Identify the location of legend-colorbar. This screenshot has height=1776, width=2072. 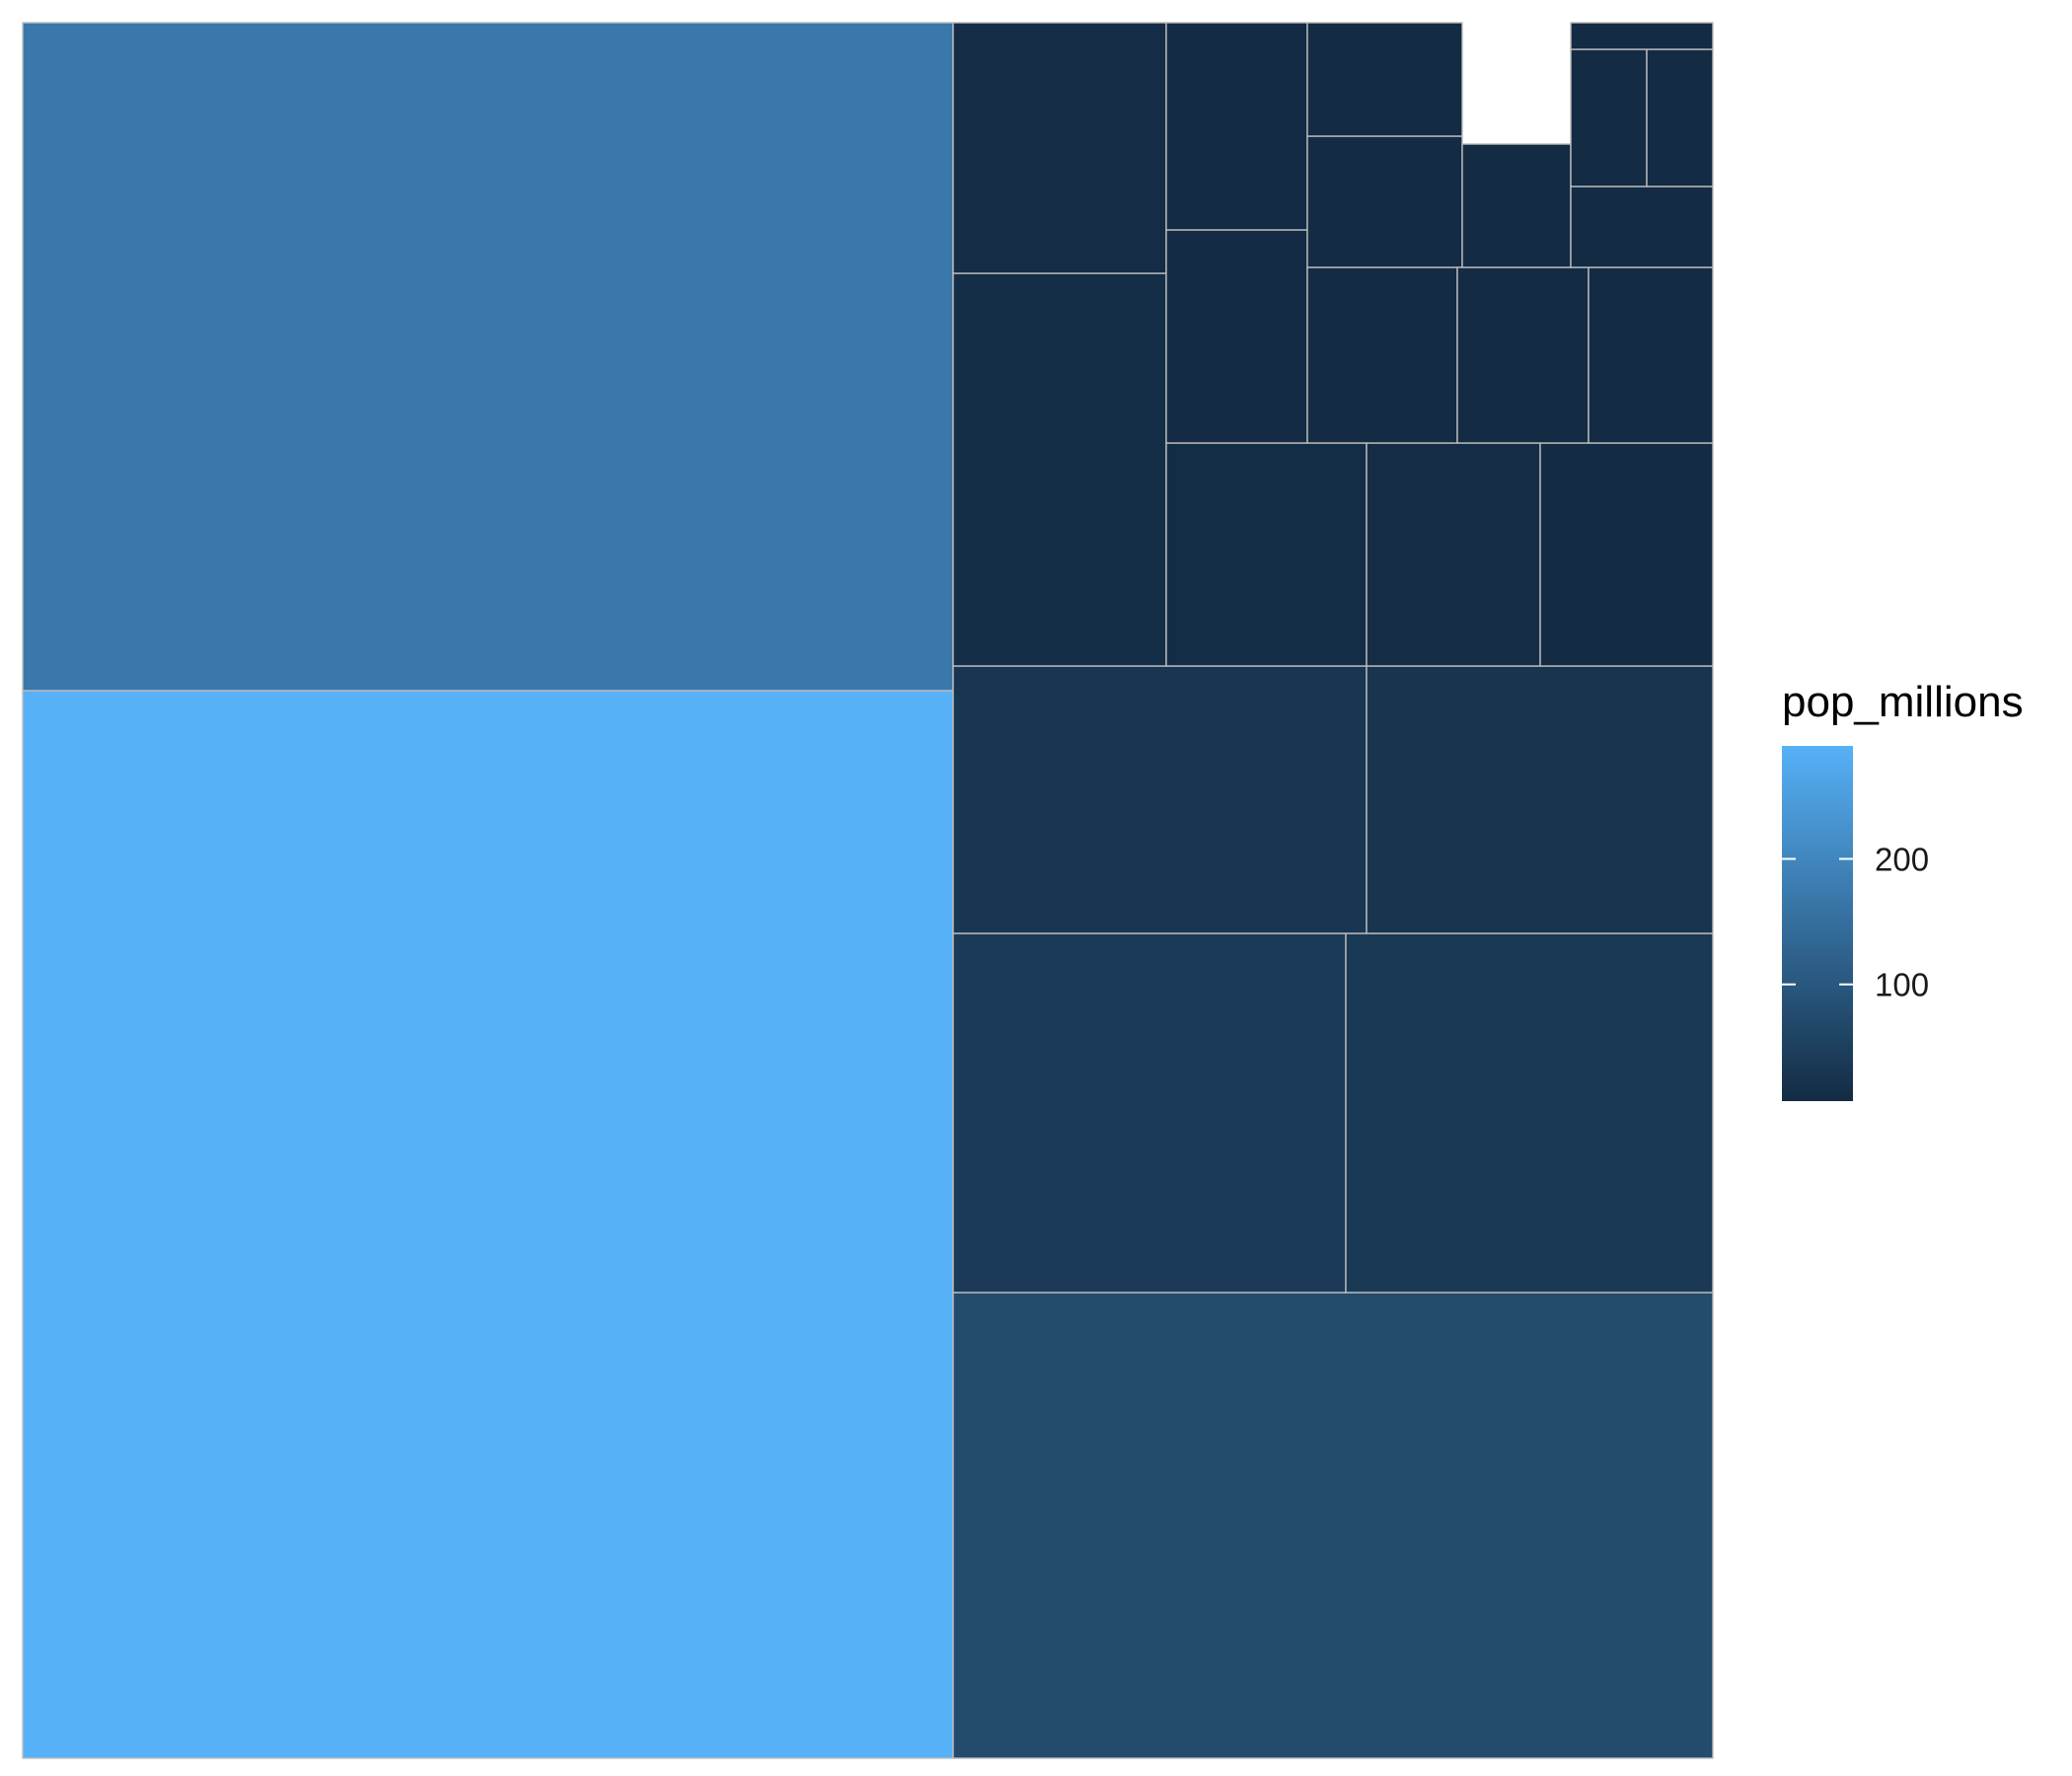
(1818, 924).